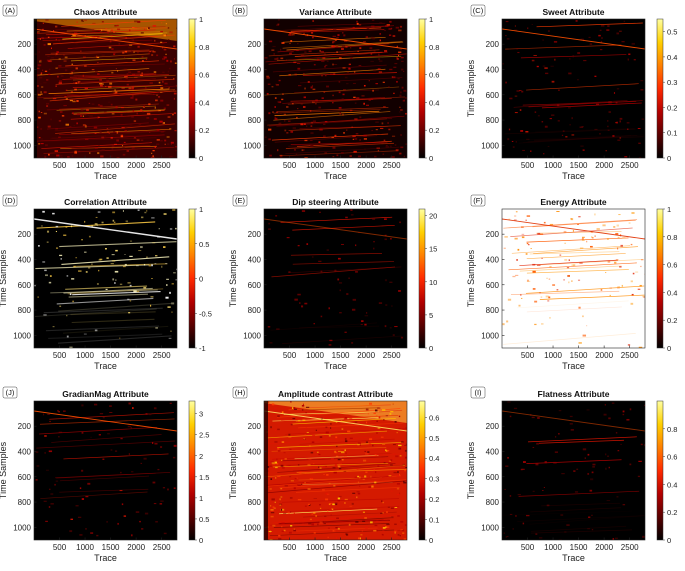 This screenshot has width=685, height=571. What do you see at coordinates (573, 202) in the screenshot?
I see `panel-title: Energy Attribute` at bounding box center [573, 202].